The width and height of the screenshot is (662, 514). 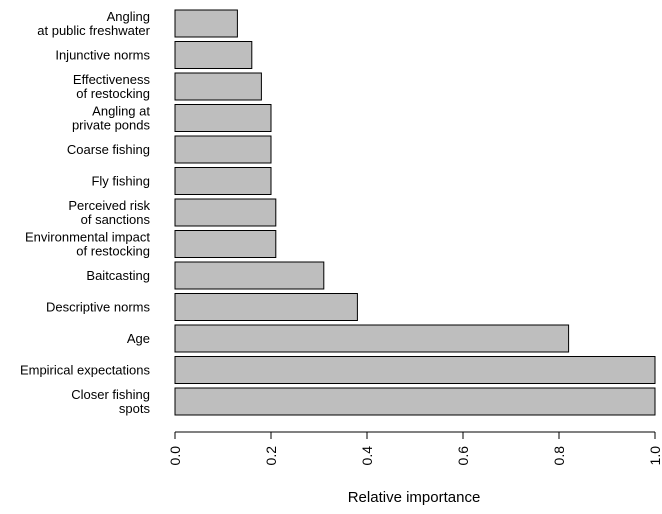 I want to click on category-label: Empirical expectations, so click(x=85, y=370).